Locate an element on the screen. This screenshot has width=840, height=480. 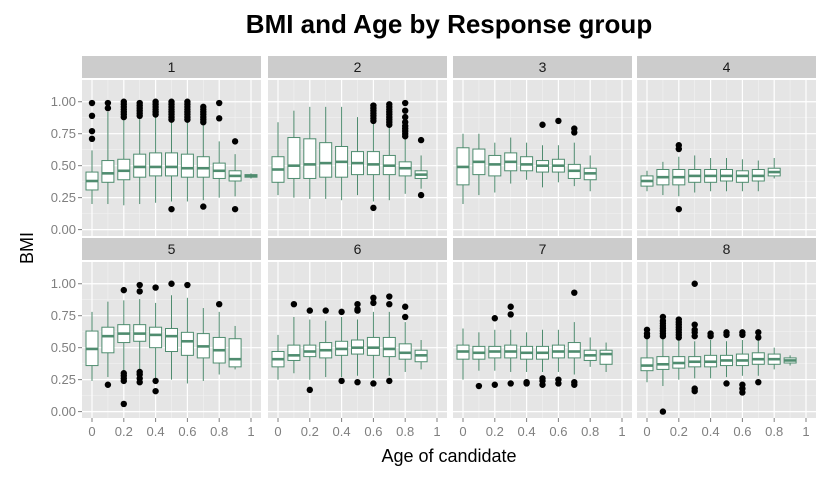
facet-strip-label: 4 is located at coordinates (727, 67).